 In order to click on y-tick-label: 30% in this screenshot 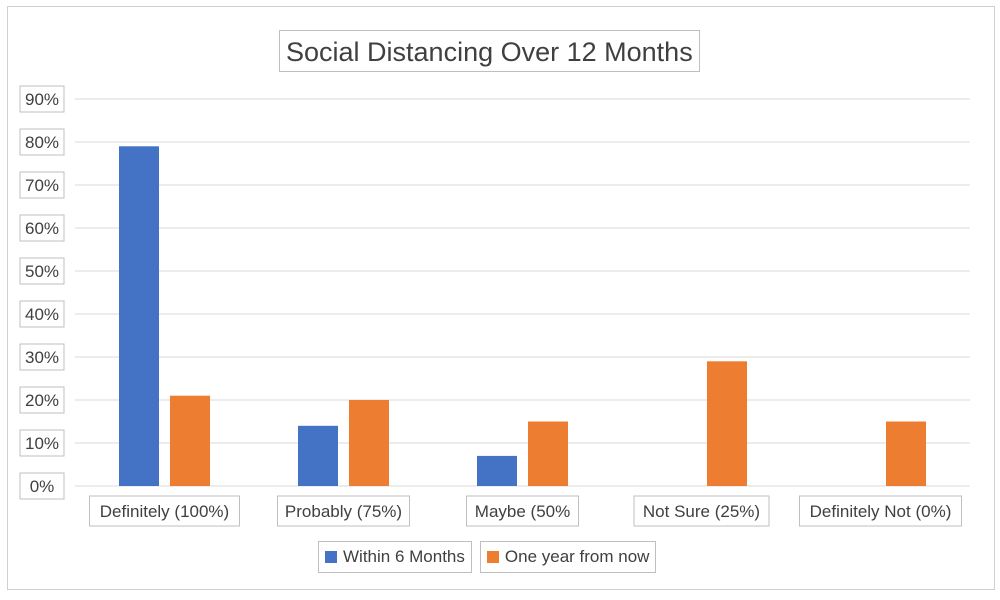, I will do `click(42, 357)`.